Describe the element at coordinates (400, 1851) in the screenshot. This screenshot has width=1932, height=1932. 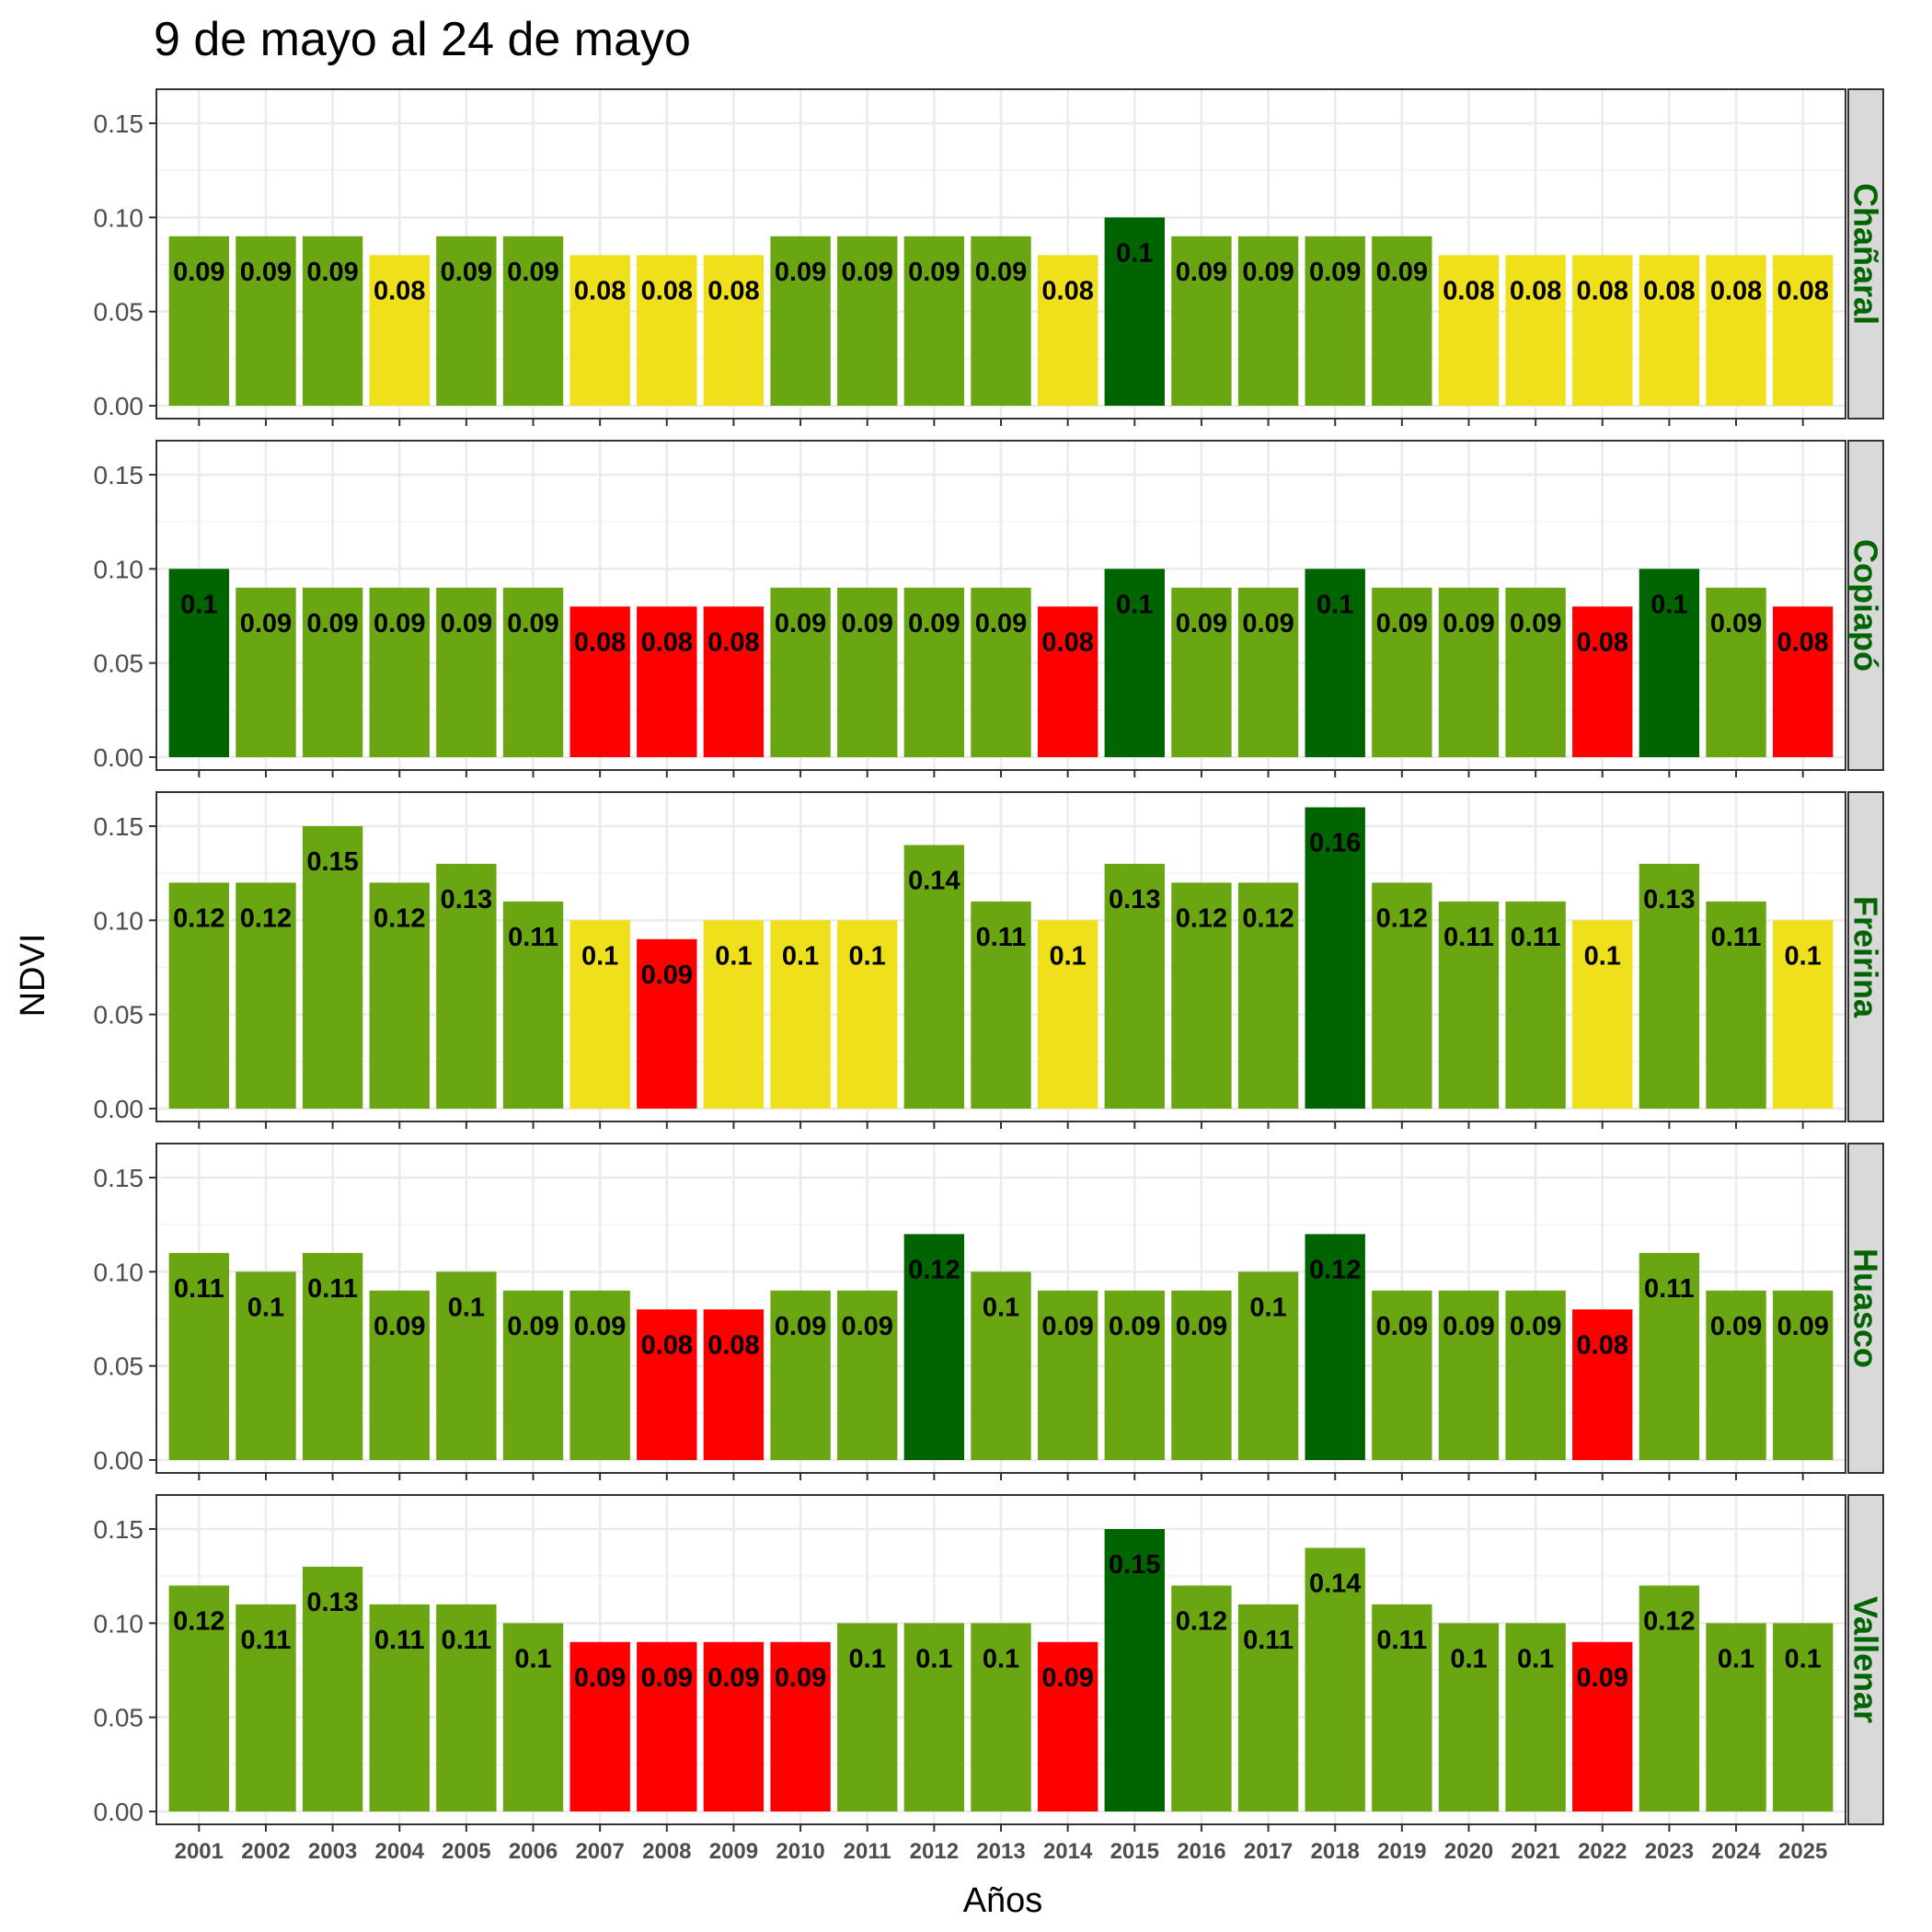
I see `x-tick-label: 2004` at that location.